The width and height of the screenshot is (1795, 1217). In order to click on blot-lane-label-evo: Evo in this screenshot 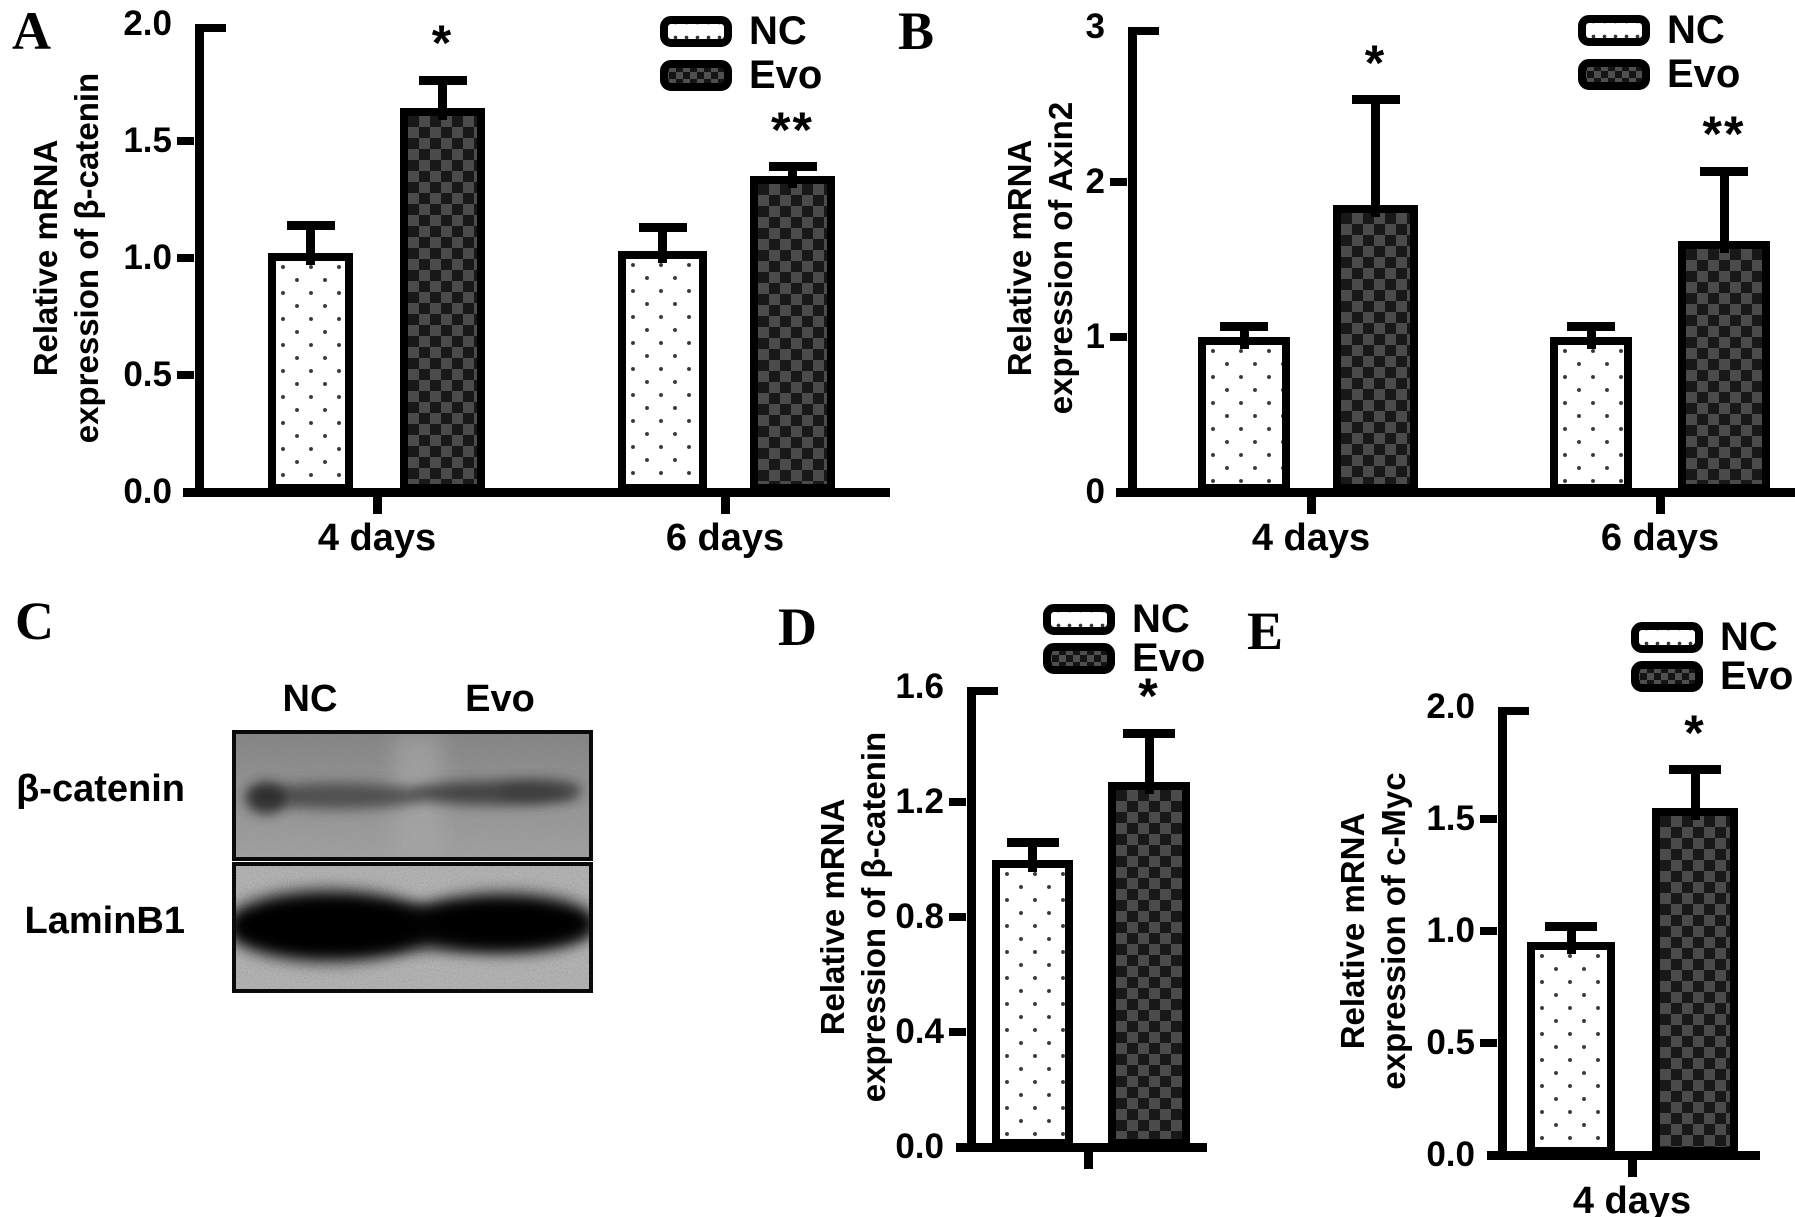, I will do `click(500, 699)`.